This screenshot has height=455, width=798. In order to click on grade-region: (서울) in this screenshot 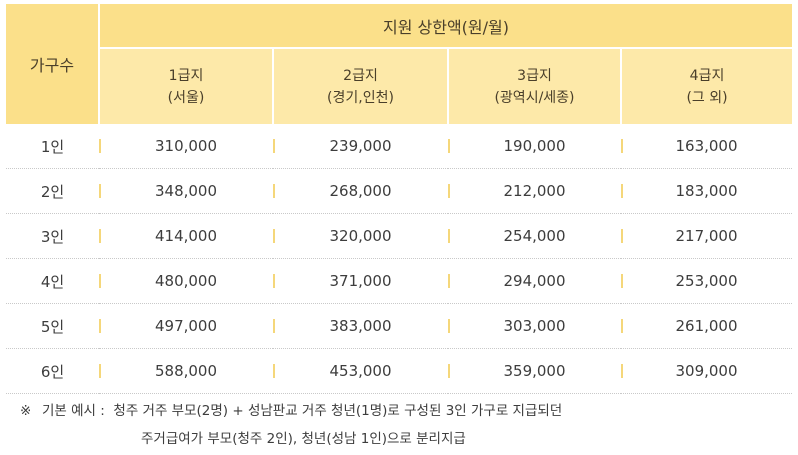, I will do `click(186, 97)`.